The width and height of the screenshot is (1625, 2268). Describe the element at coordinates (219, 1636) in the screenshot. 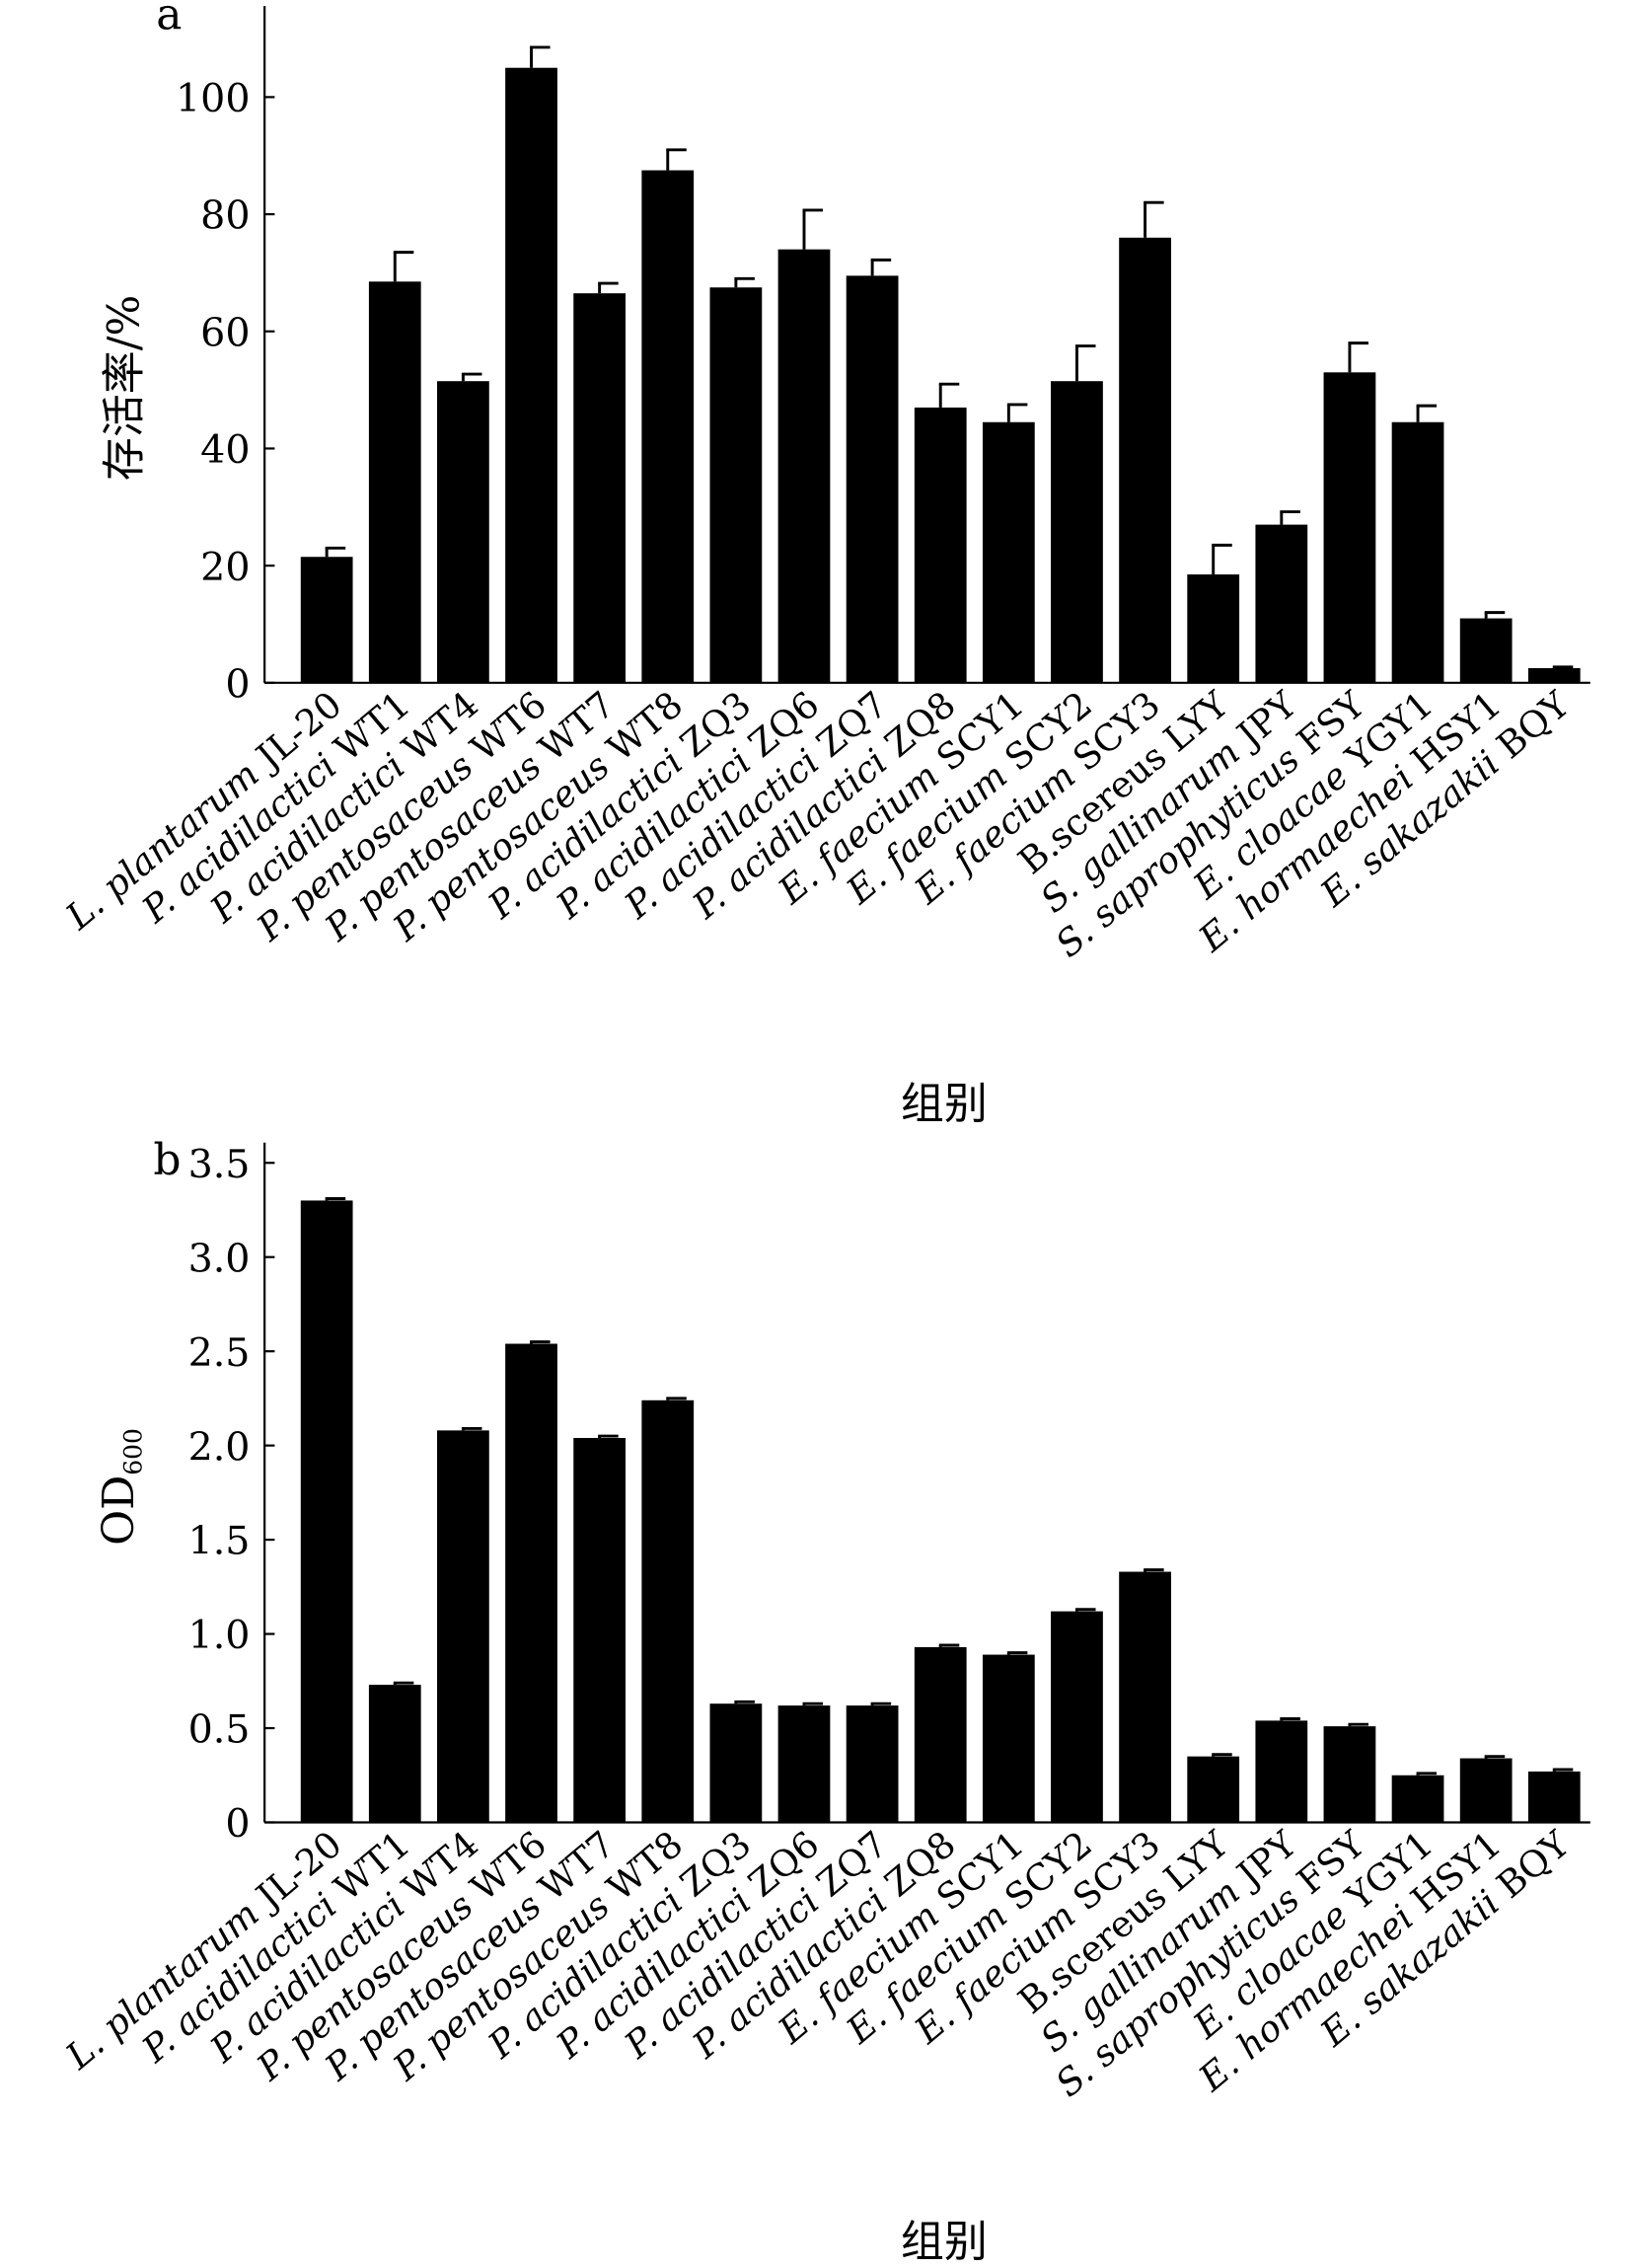

I see `y-tick-label: 1.0` at that location.